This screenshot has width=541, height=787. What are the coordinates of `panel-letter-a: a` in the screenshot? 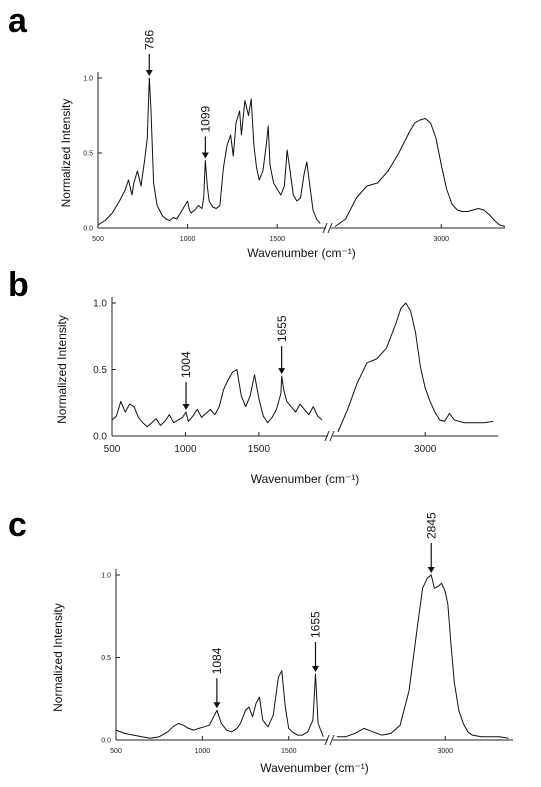 It's located at (17, 21).